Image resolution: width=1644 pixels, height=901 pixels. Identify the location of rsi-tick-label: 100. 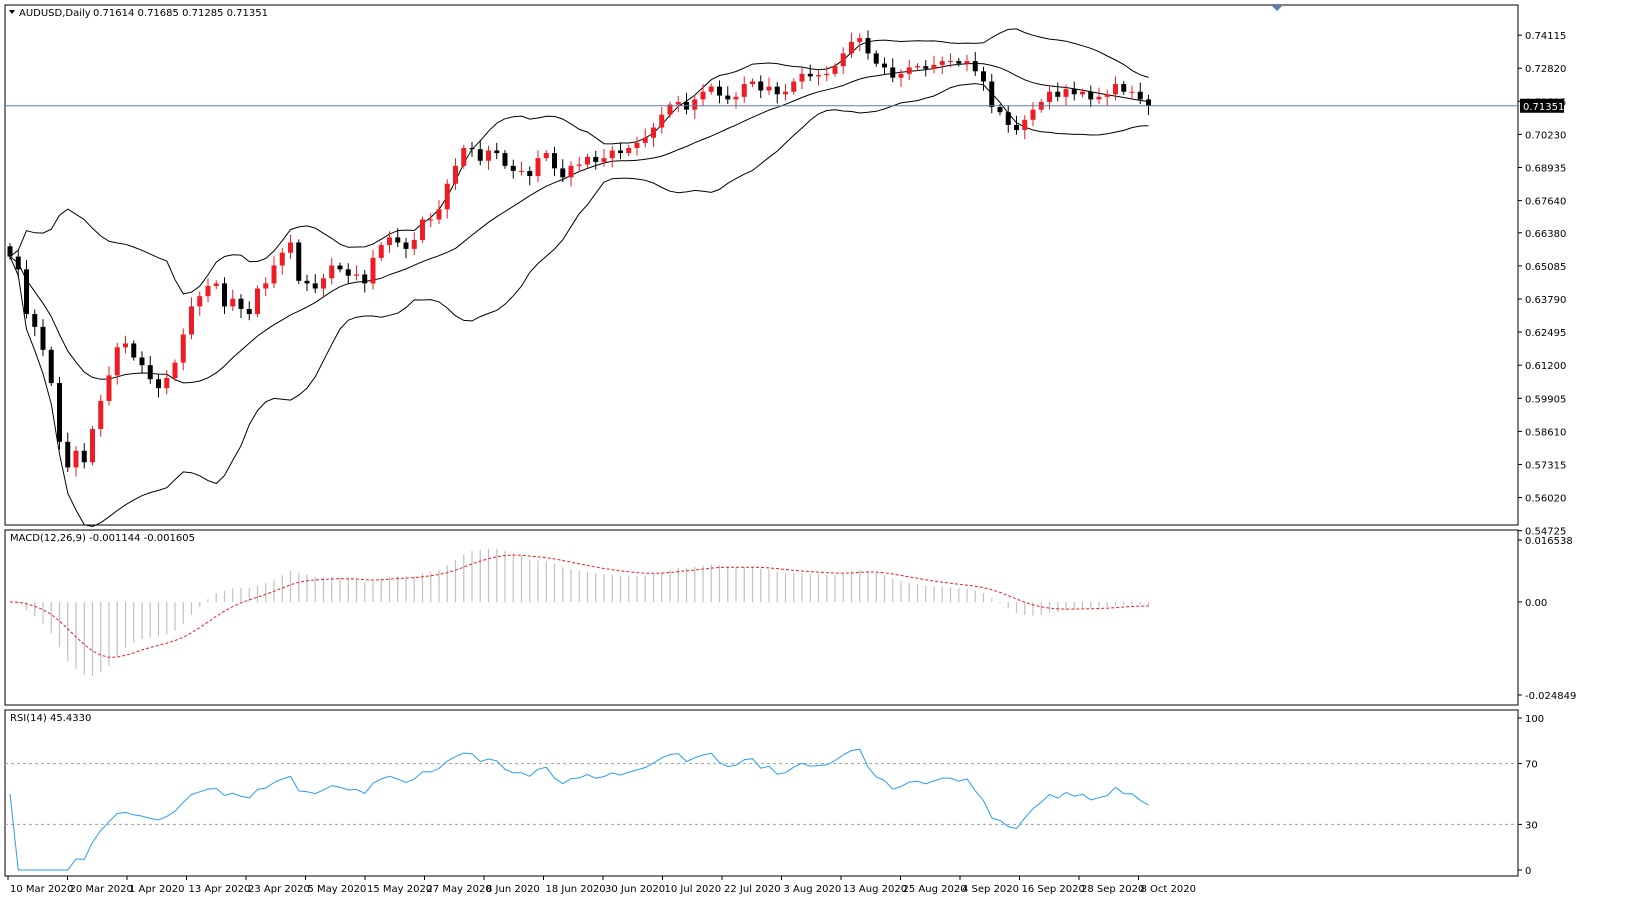
(1534, 719).